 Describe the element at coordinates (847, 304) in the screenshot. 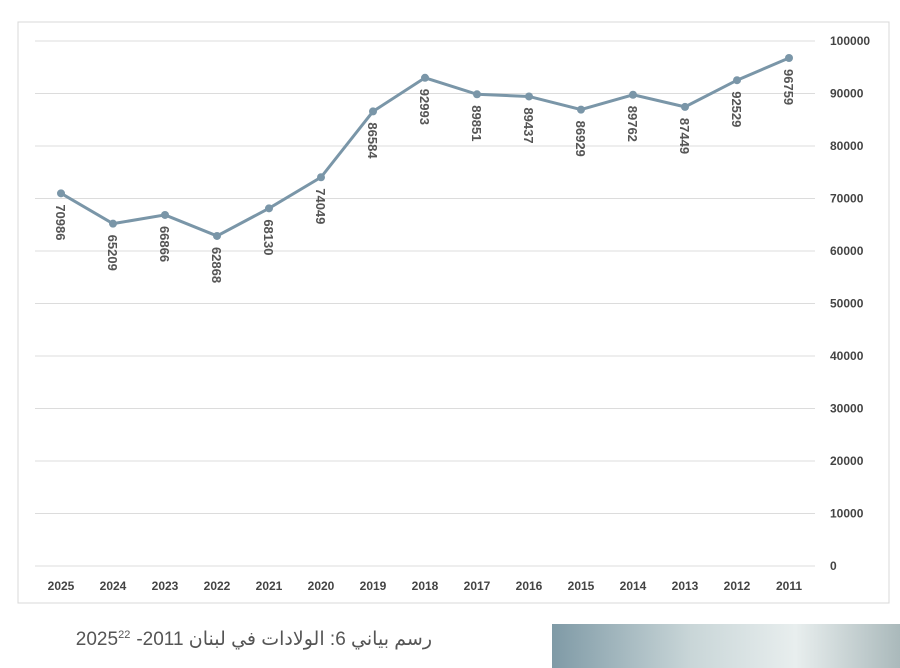

I see `y-tick-label: 50000` at that location.